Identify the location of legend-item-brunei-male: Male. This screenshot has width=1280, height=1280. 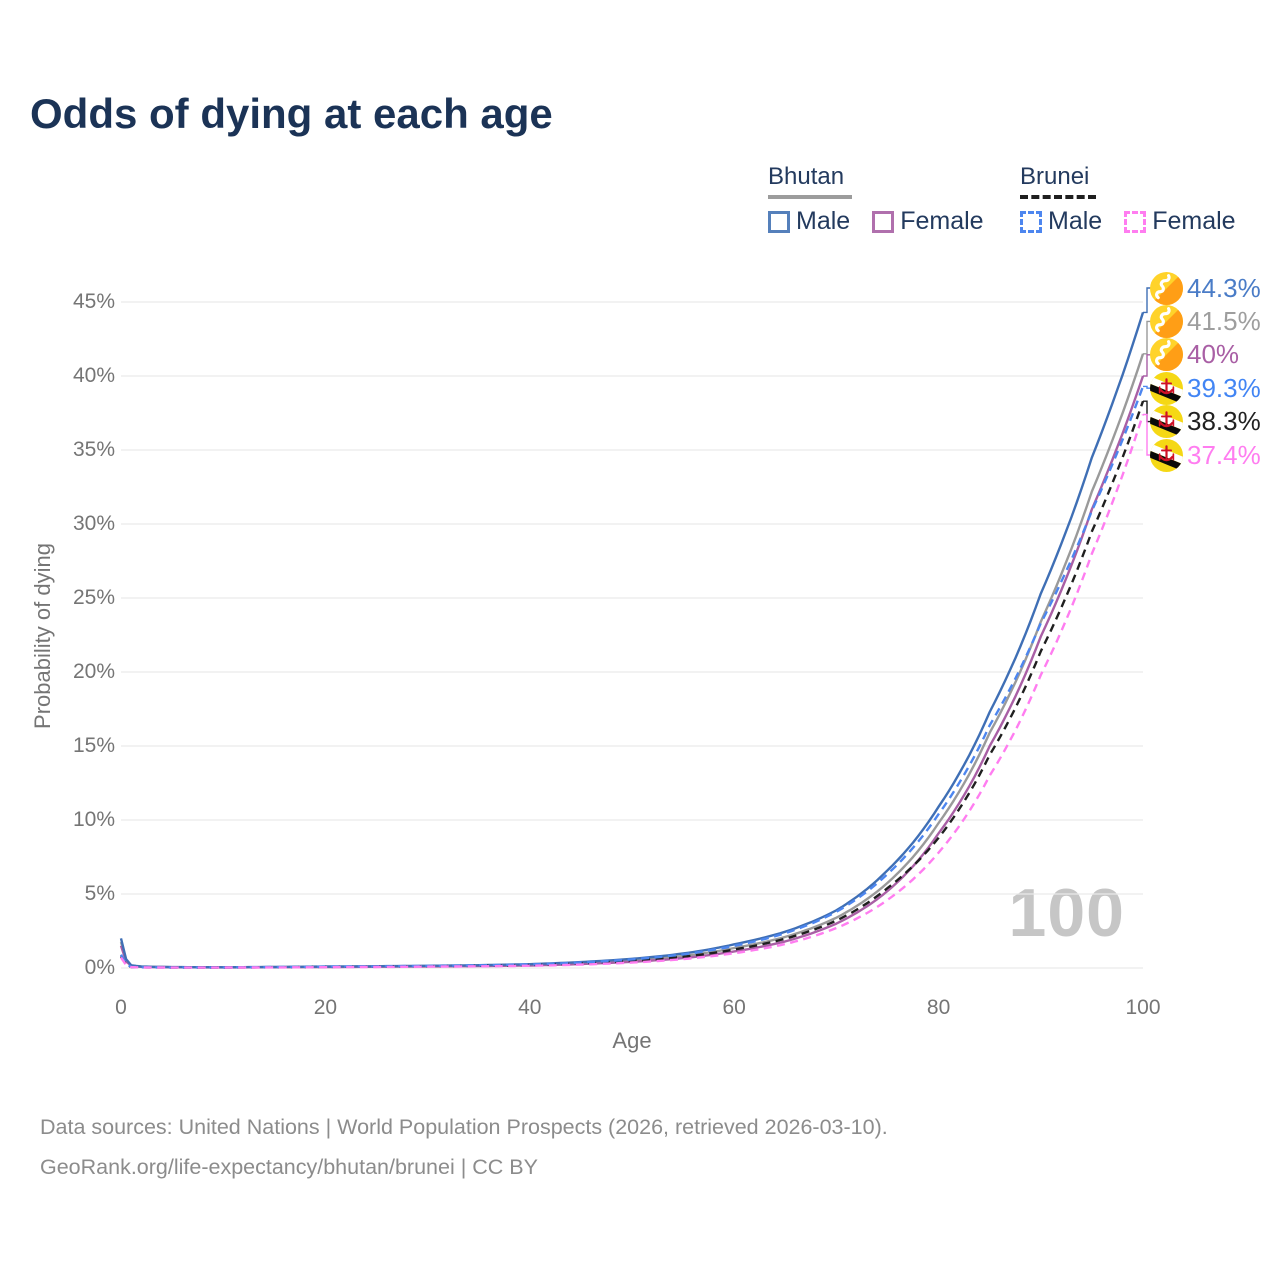
(1061, 221).